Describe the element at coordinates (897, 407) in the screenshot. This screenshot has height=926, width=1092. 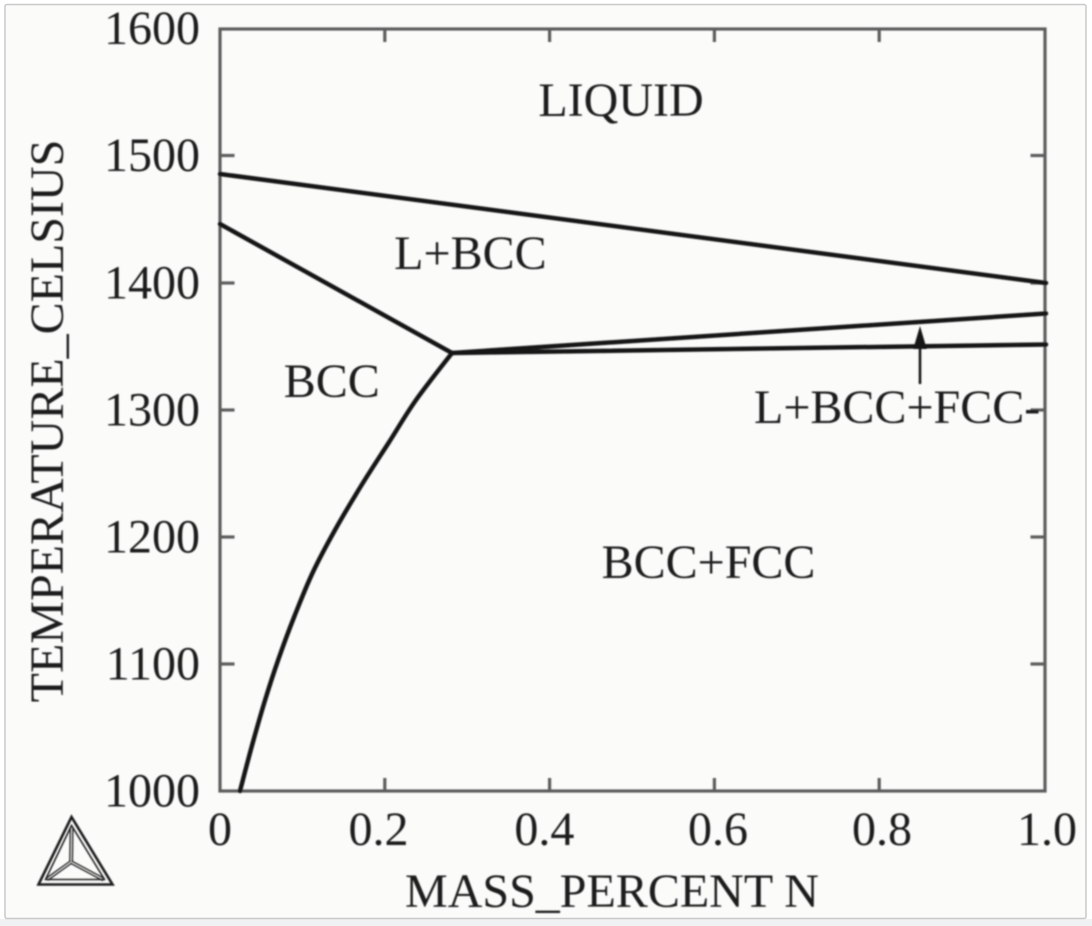
I see `svg-text: L+BCC+FCC-` at that location.